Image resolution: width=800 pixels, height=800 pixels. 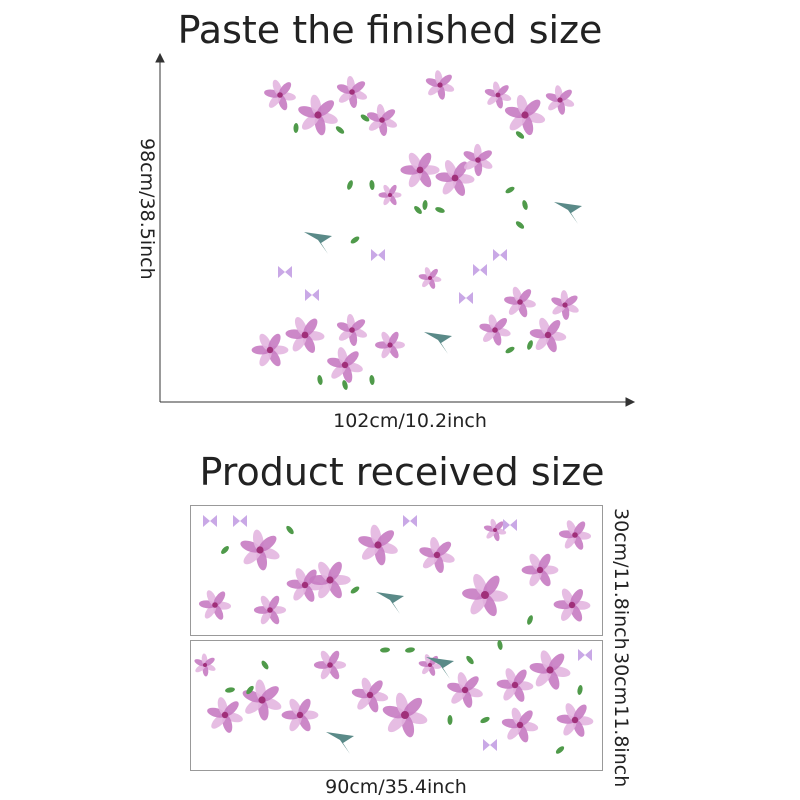 I want to click on sheet2-height-label: 30cm11.8inch, so click(x=621, y=720).